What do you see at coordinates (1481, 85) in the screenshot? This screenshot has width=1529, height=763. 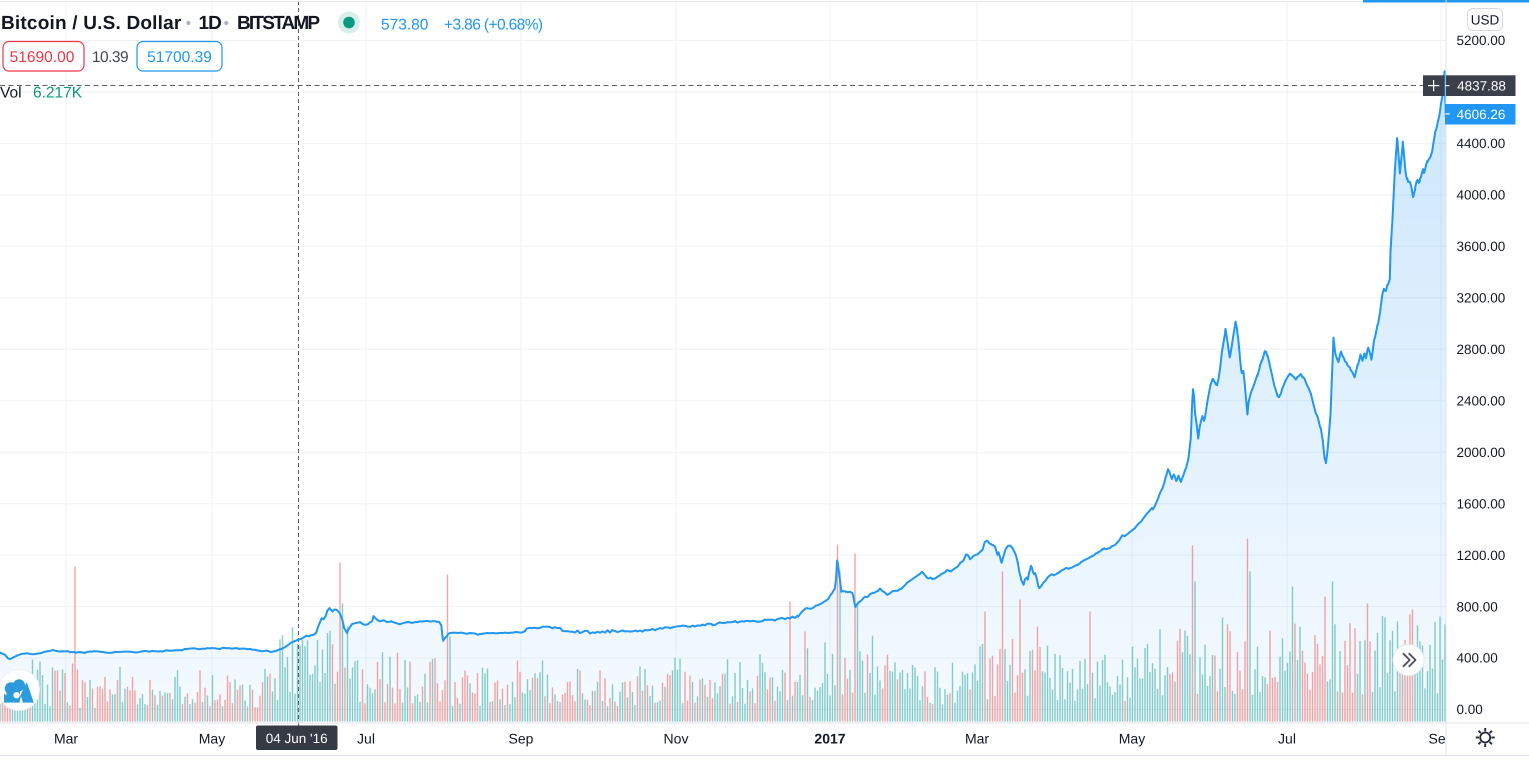 I see `svg-text: 4837.88` at bounding box center [1481, 85].